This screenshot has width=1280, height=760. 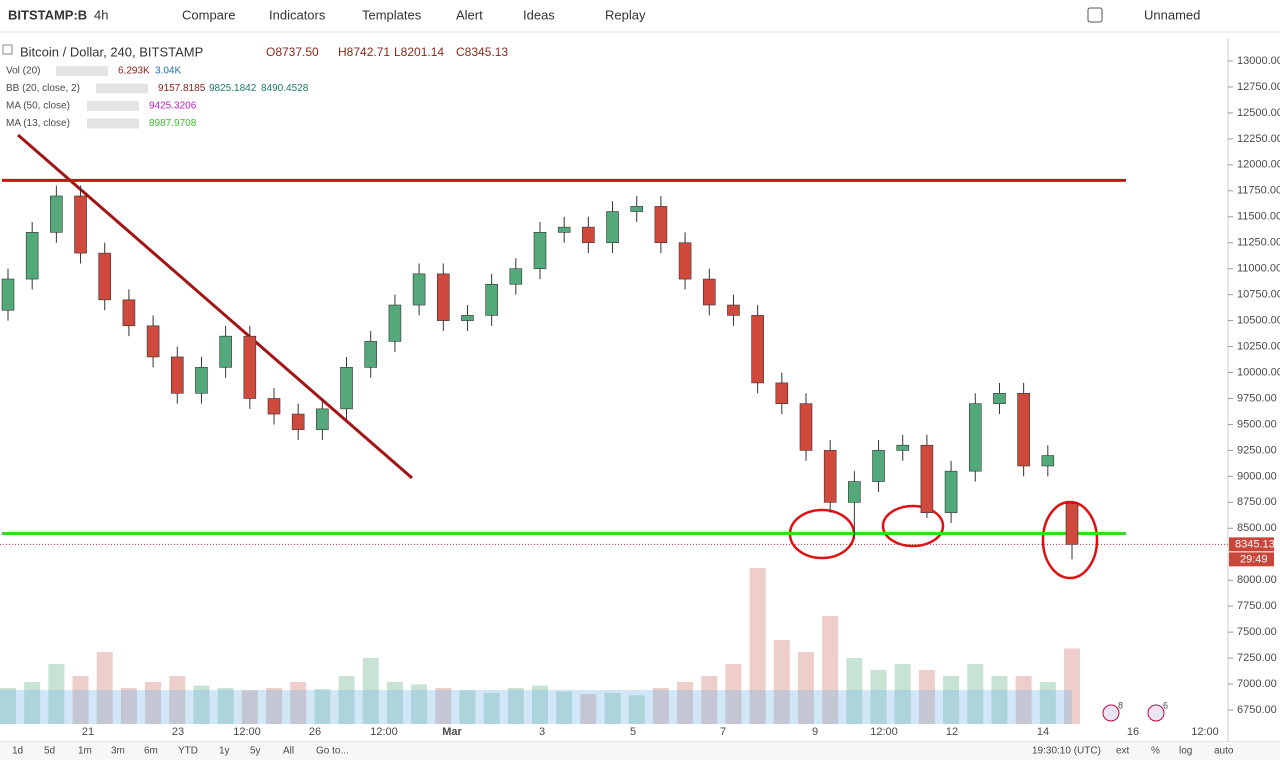 What do you see at coordinates (1185, 751) in the screenshot?
I see `axis-option: log` at bounding box center [1185, 751].